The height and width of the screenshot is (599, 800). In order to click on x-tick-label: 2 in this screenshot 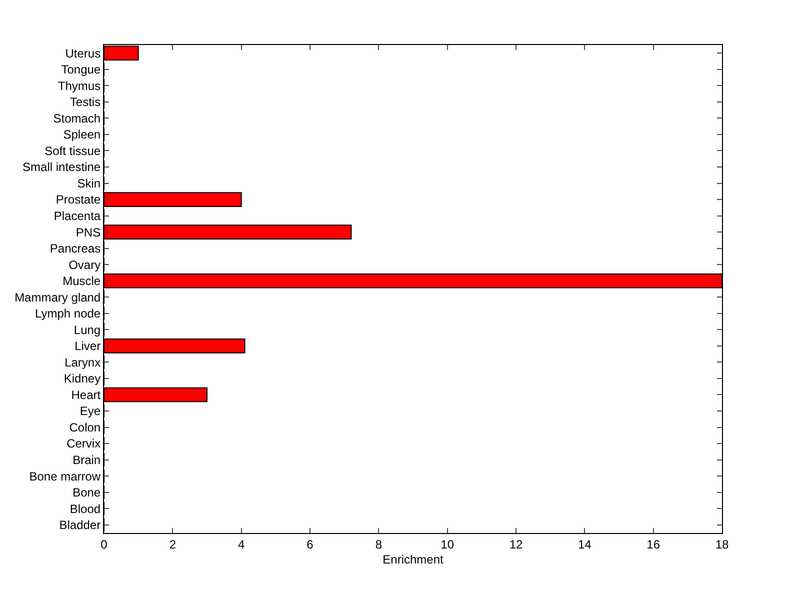, I will do `click(172, 544)`.